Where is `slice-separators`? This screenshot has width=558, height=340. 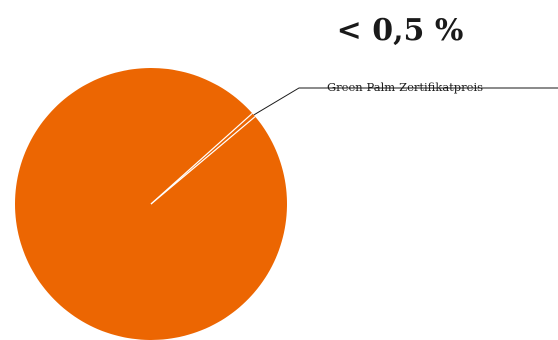 slice-separators is located at coordinates (203, 158).